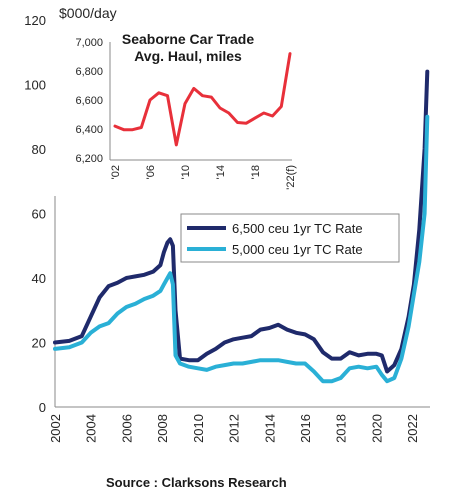  What do you see at coordinates (55, 428) in the screenshot?
I see `main-x-tick-label: 2002` at bounding box center [55, 428].